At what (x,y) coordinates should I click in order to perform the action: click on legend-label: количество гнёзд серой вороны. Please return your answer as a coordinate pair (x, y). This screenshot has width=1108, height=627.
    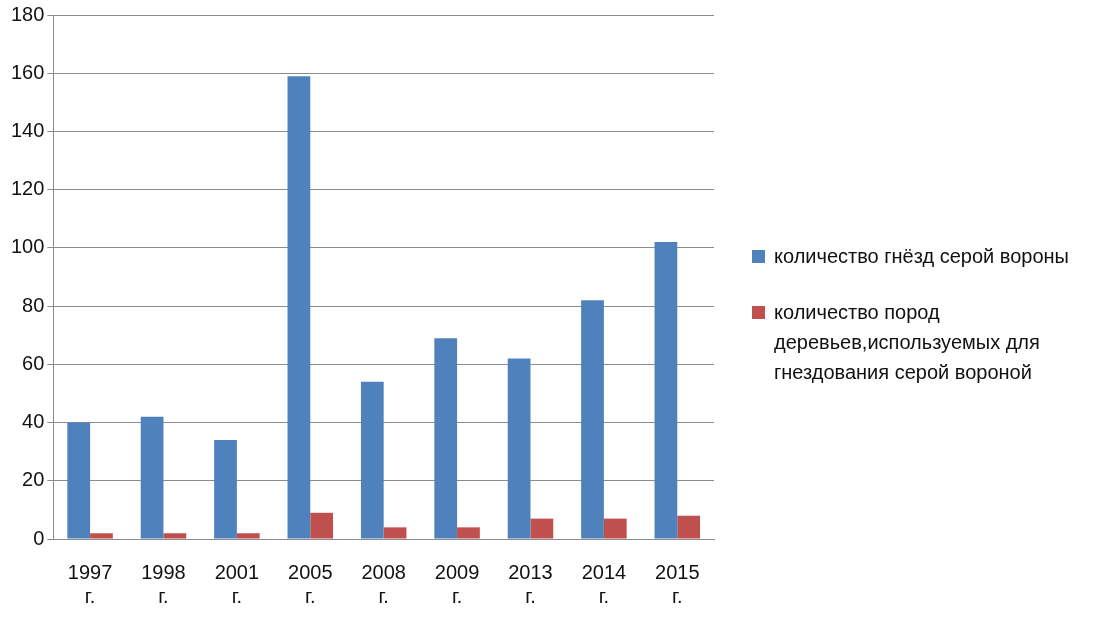
    Looking at the image, I should click on (921, 256).